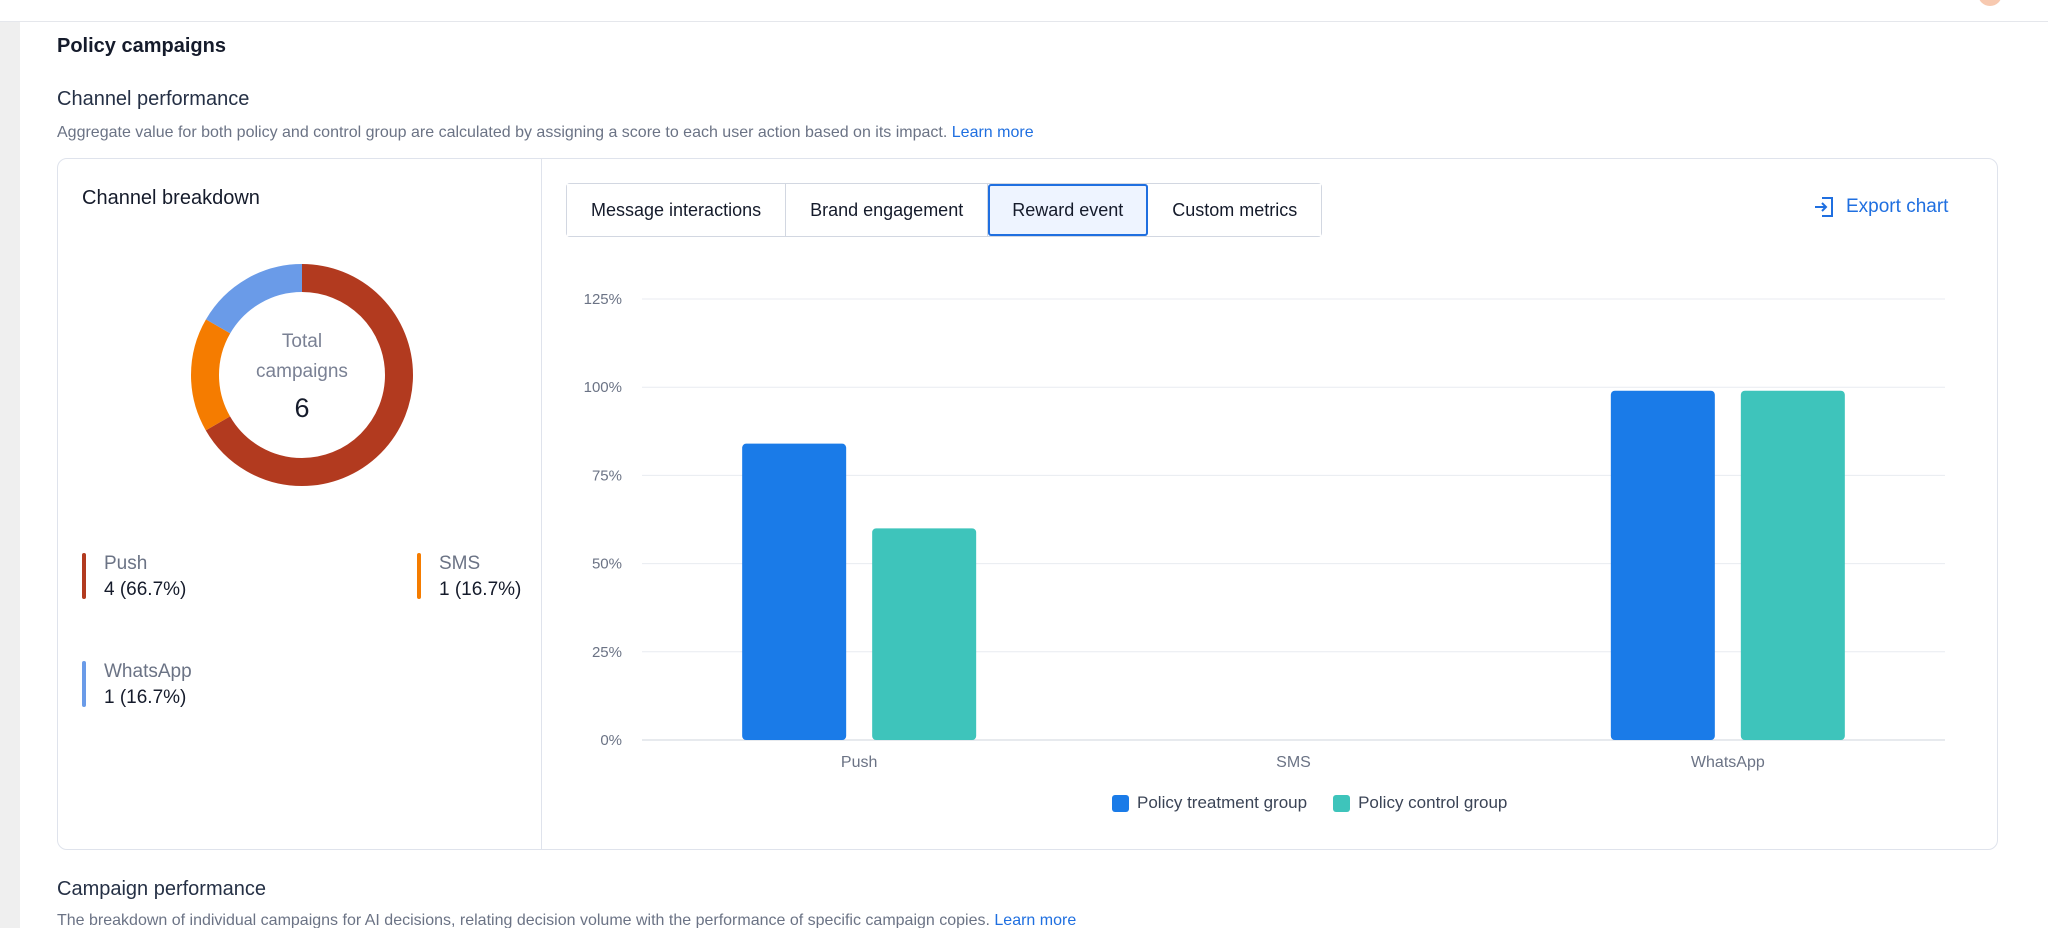  I want to click on bar-whatsapp-control, so click(1792, 565).